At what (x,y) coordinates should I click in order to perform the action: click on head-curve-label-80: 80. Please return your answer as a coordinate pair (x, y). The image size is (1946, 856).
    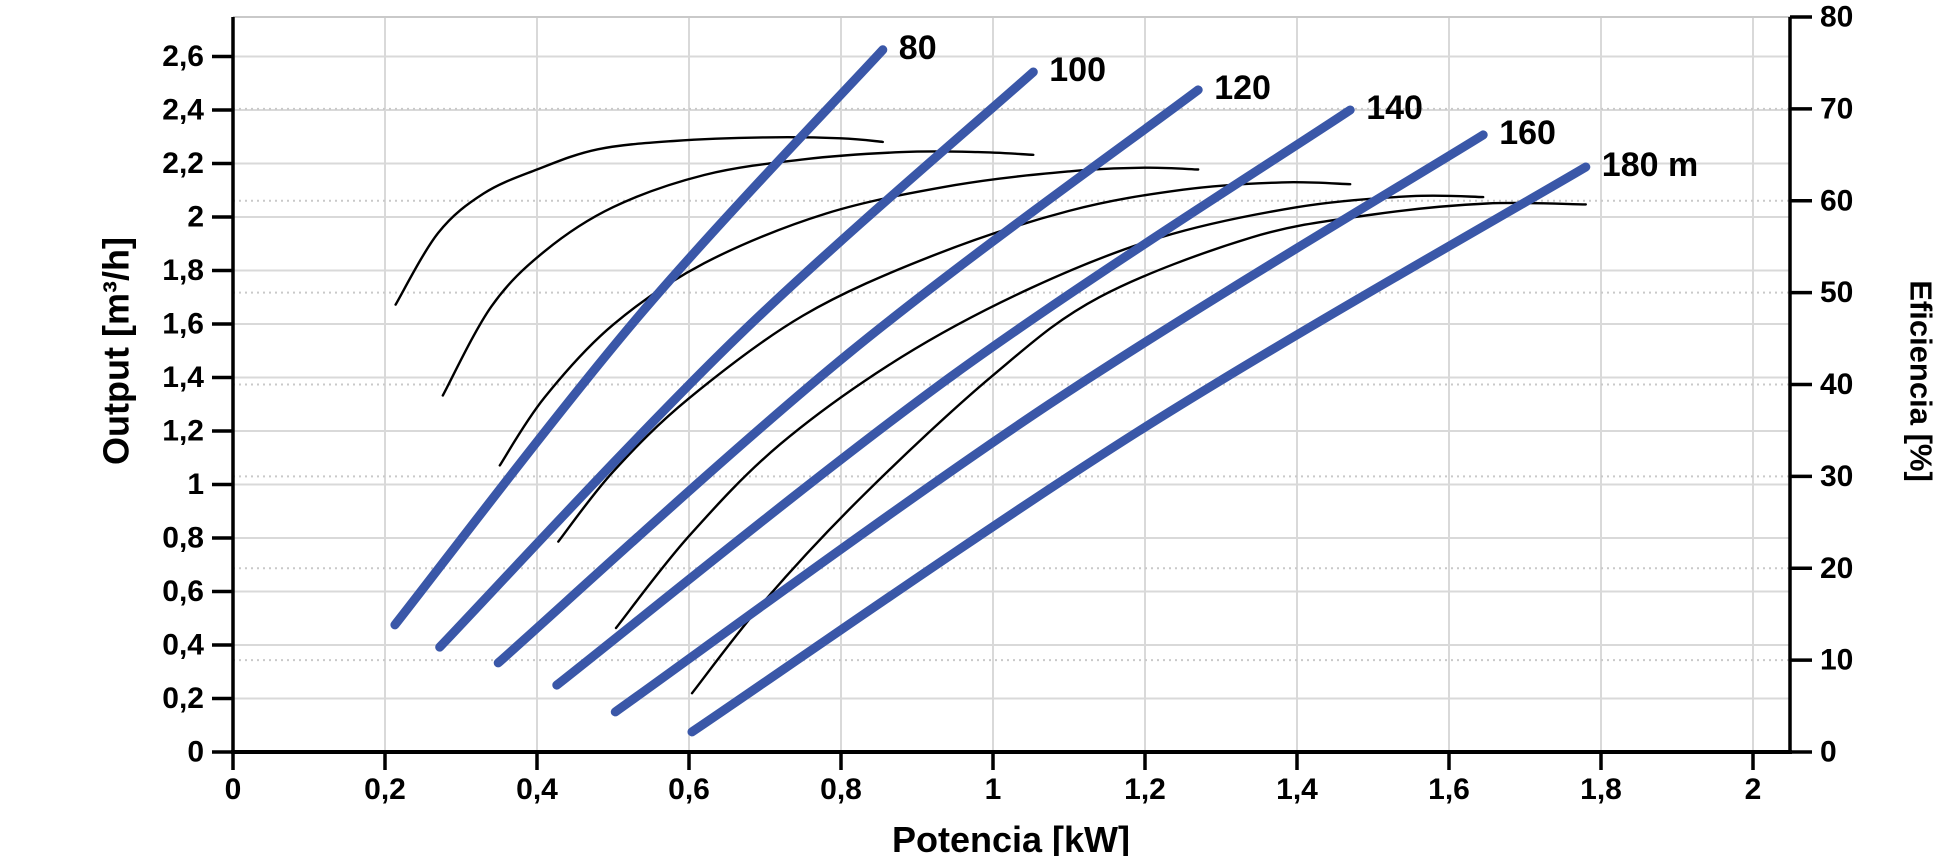
    Looking at the image, I should click on (918, 48).